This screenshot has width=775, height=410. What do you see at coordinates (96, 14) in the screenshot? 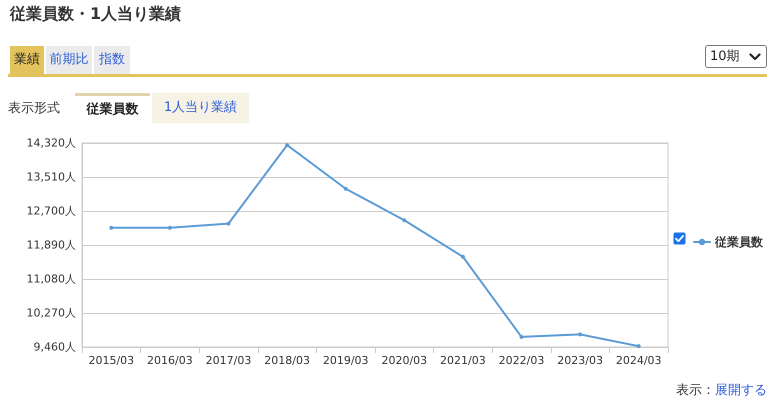
I see `chart-title: 従業員数・1人当り業績` at bounding box center [96, 14].